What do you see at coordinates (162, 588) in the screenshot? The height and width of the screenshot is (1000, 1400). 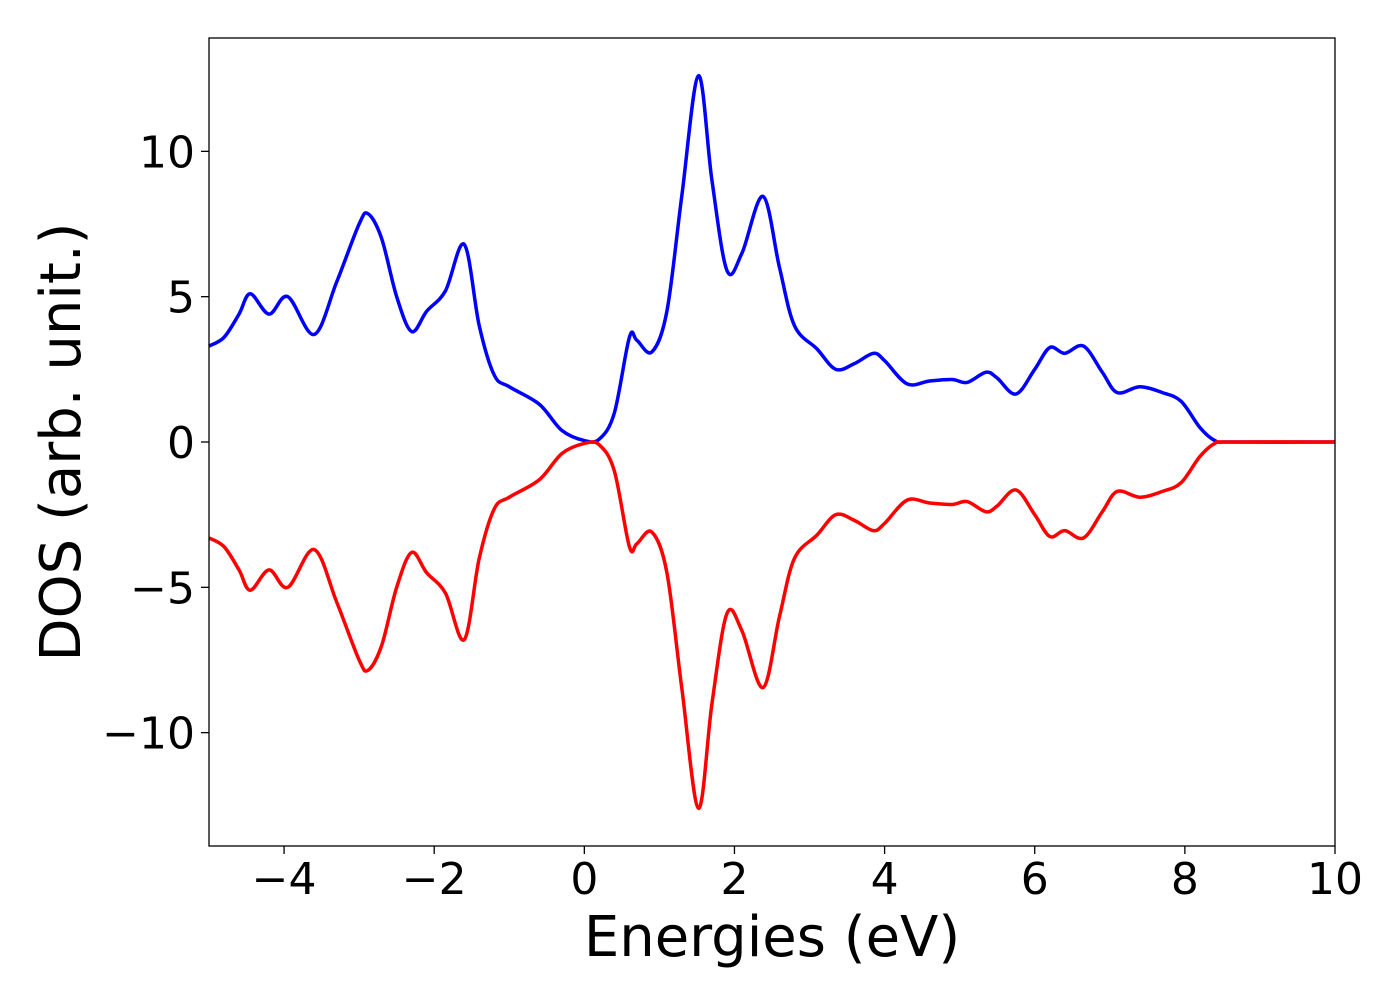 I see `y-tick-label: −5` at bounding box center [162, 588].